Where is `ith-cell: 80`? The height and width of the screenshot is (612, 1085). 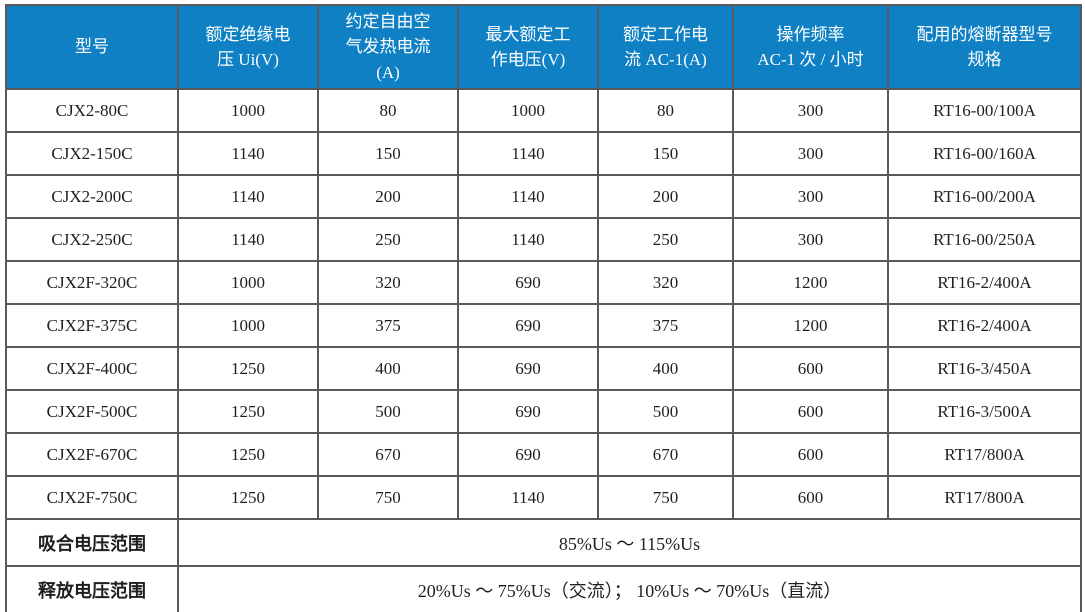 ith-cell: 80 is located at coordinates (388, 110).